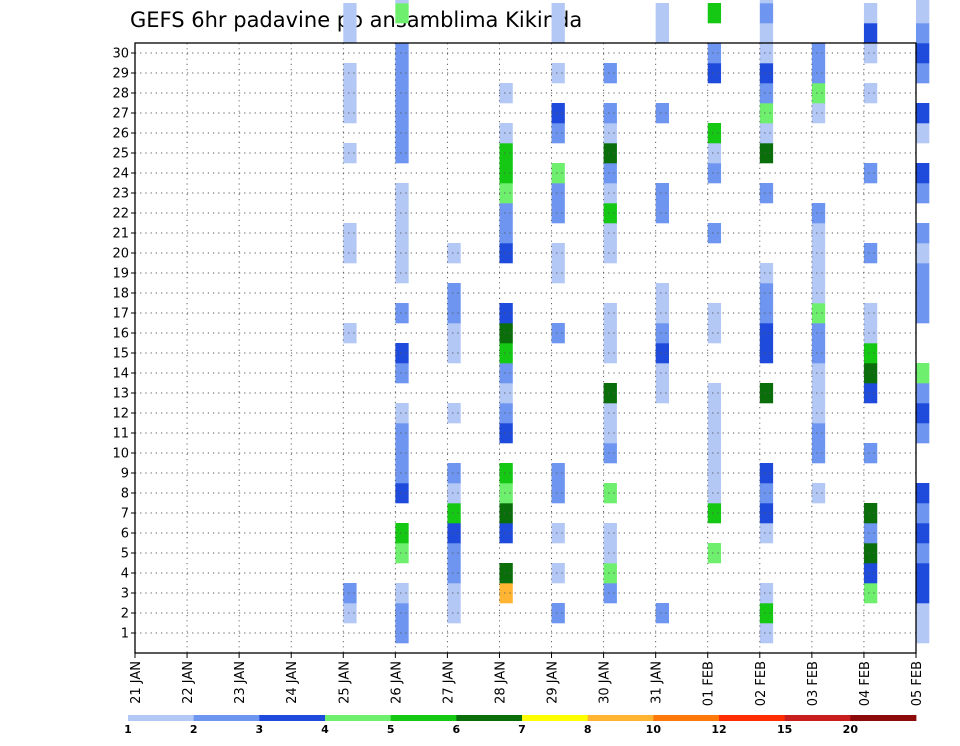 This screenshot has width=960, height=746. What do you see at coordinates (120, 214) in the screenshot?
I see `y-tick-label: 22` at bounding box center [120, 214].